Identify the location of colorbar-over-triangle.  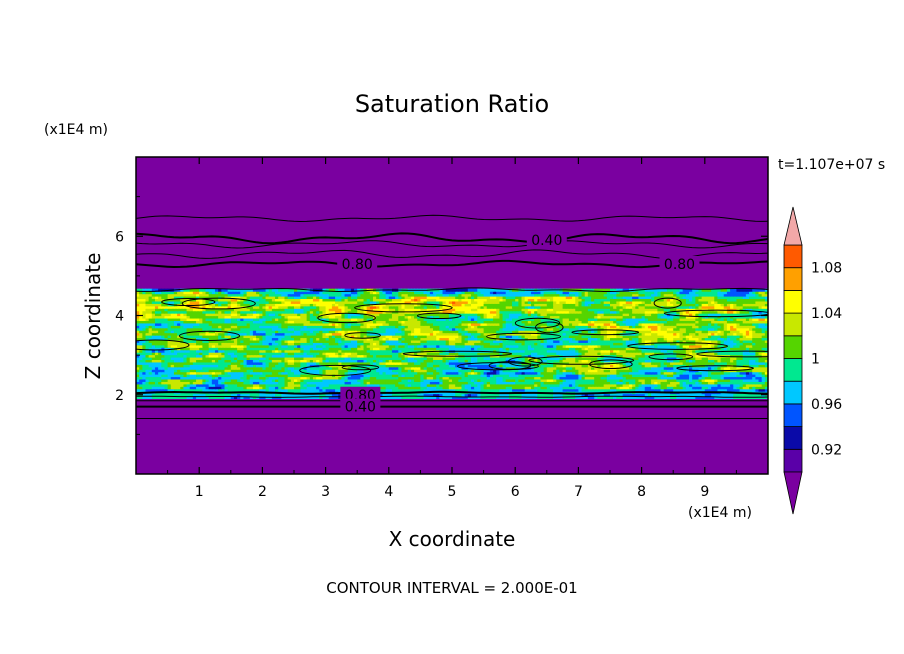
(793, 226).